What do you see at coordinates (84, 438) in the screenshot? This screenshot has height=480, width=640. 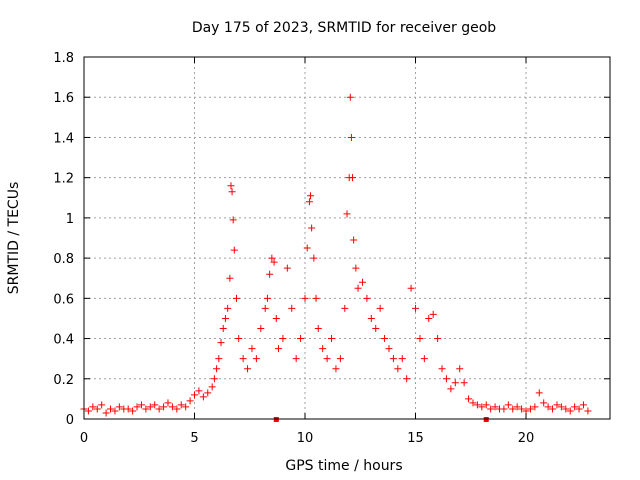 I see `x-tick-label: 0` at bounding box center [84, 438].